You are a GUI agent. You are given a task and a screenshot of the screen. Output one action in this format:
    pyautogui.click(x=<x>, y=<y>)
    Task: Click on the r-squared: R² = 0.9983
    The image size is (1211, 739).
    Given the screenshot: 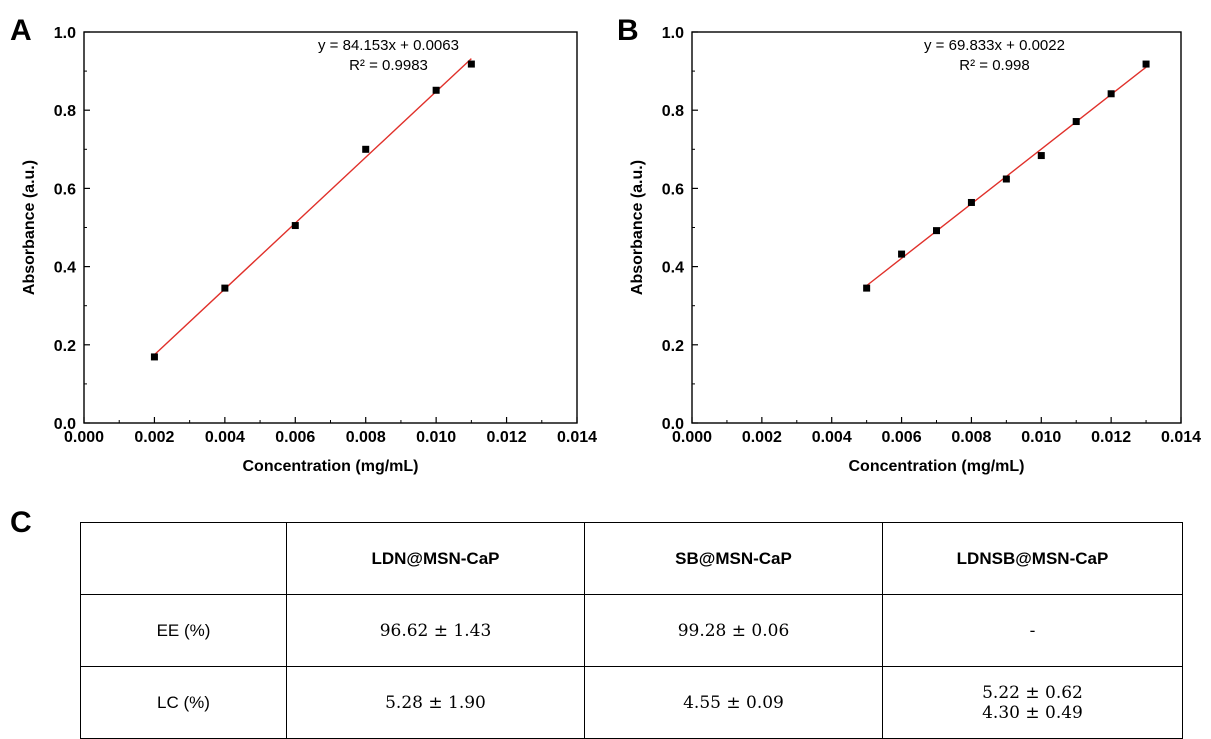 What is the action you would take?
    pyautogui.click(x=388, y=65)
    